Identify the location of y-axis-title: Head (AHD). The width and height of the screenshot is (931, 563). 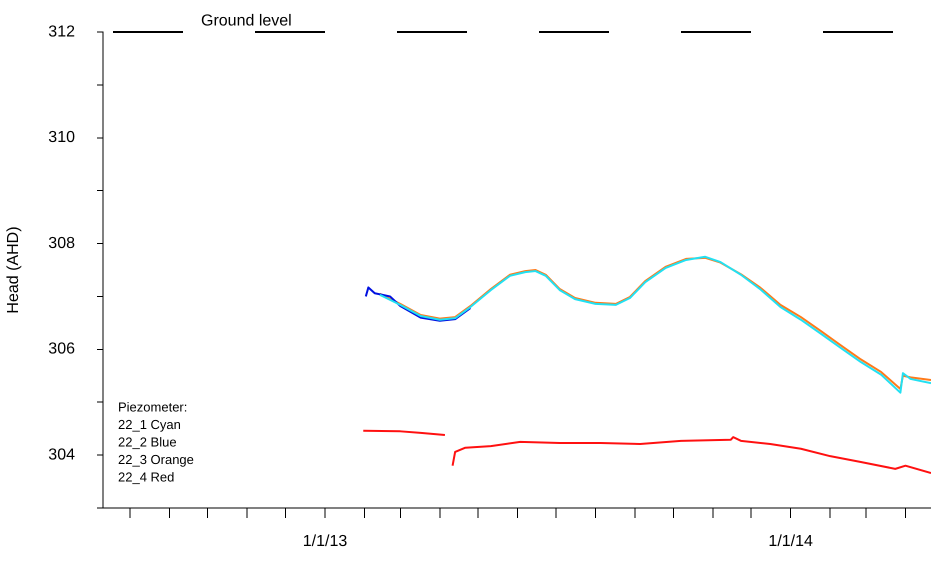
(13, 270).